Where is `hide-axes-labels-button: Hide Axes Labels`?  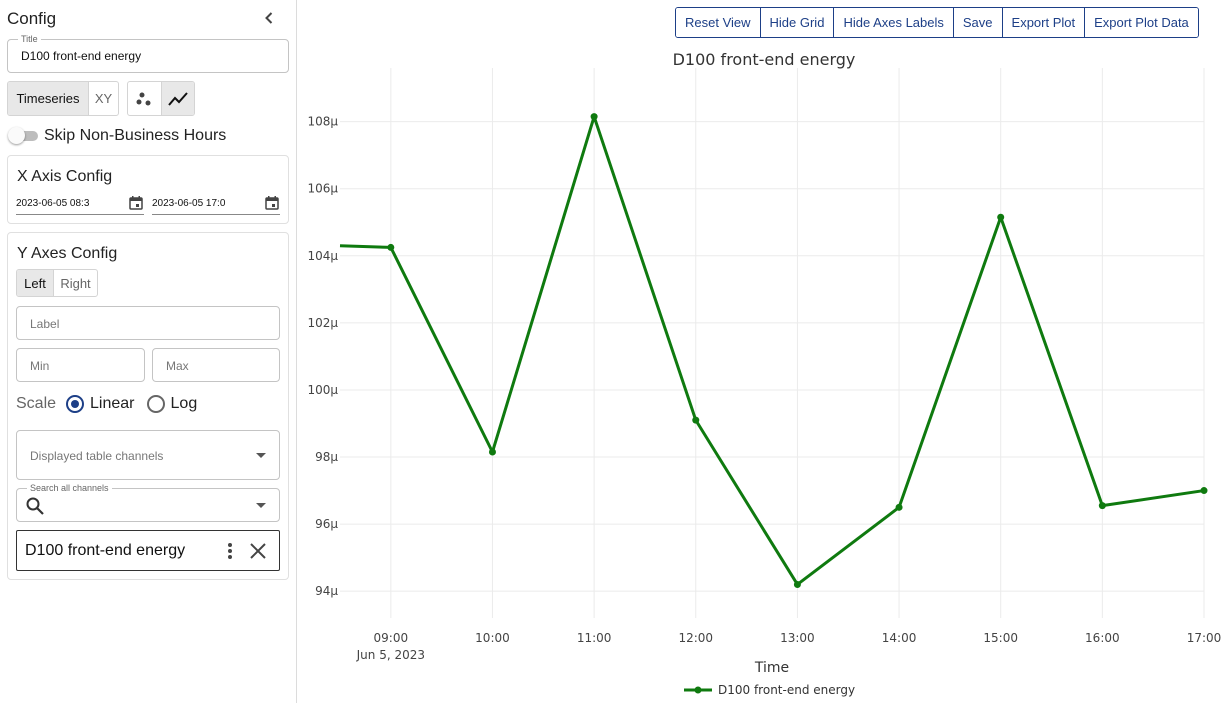 hide-axes-labels-button: Hide Axes Labels is located at coordinates (893, 22).